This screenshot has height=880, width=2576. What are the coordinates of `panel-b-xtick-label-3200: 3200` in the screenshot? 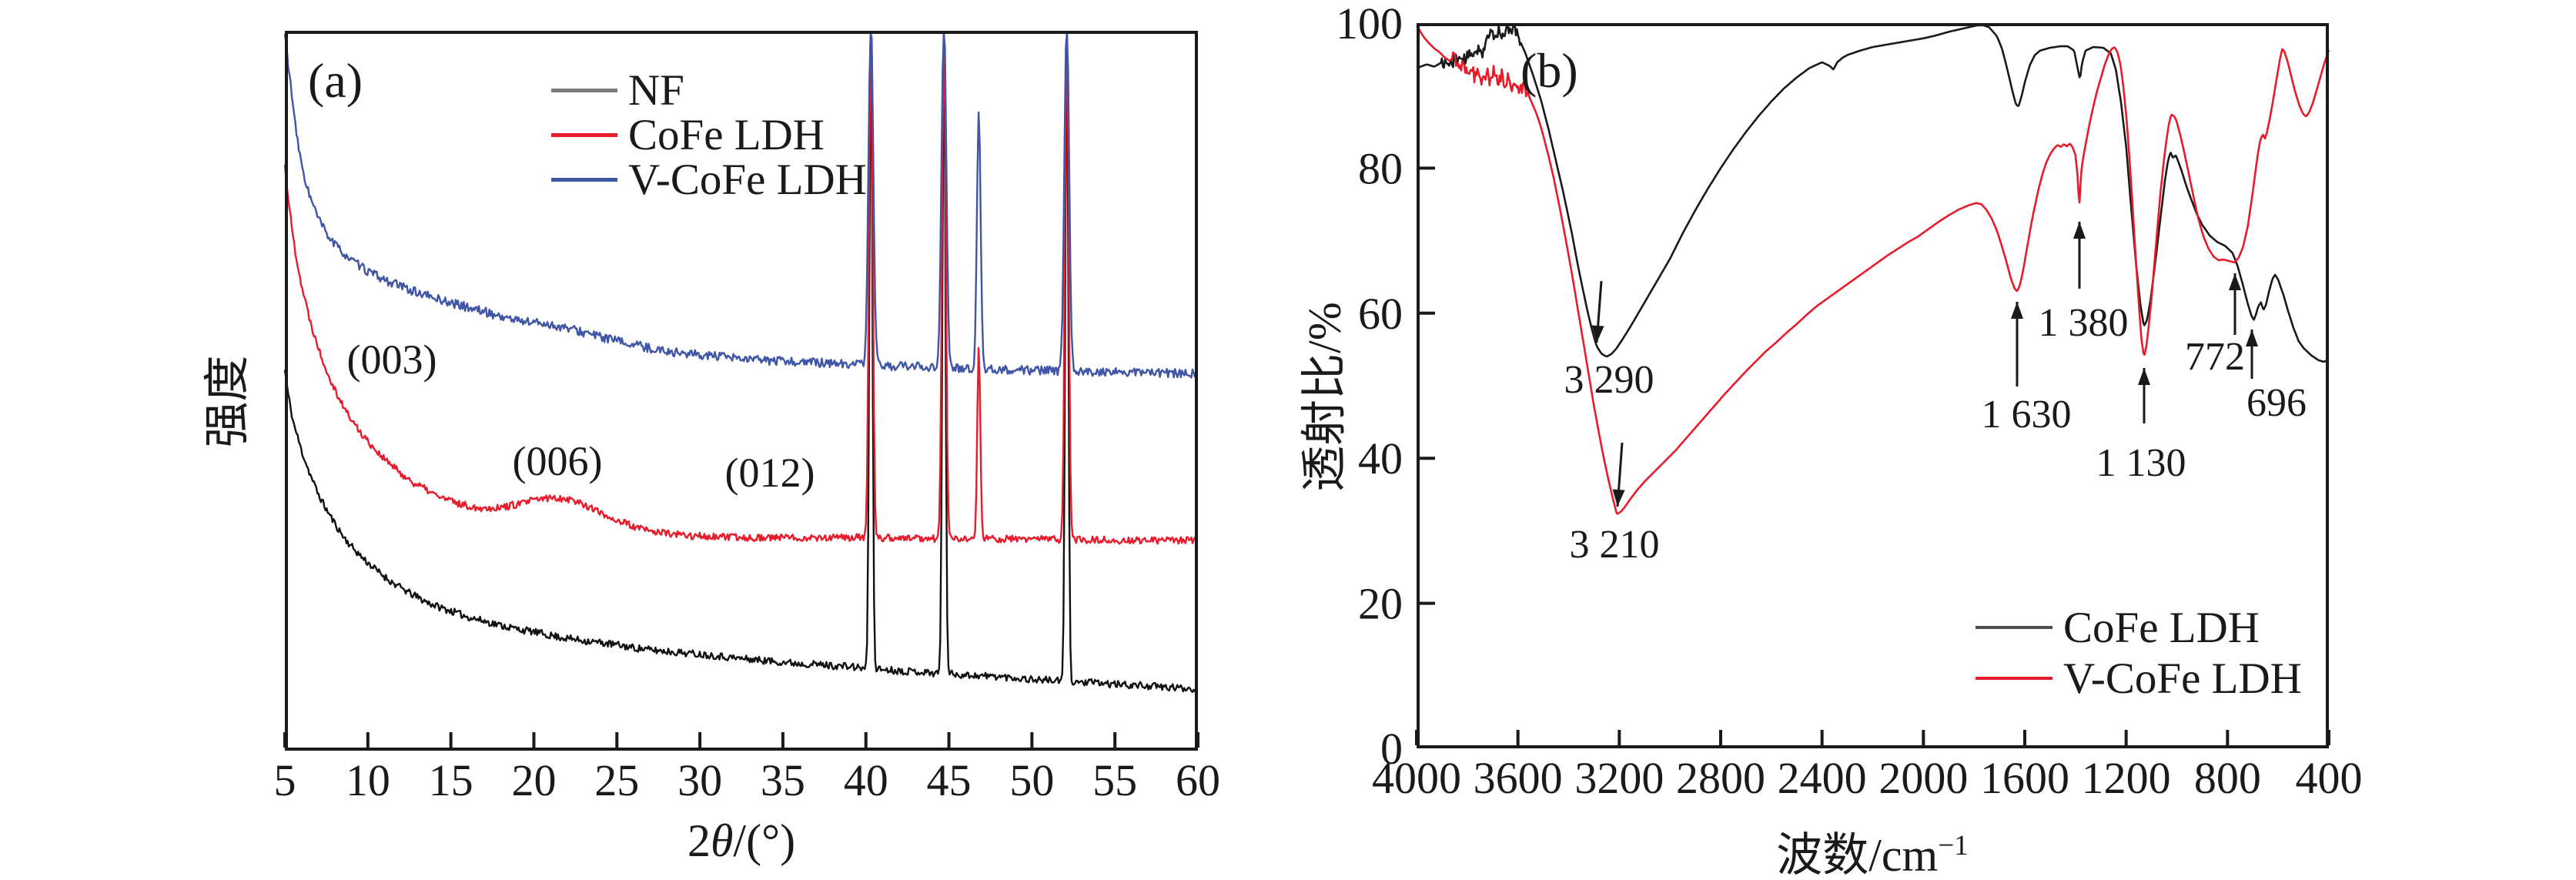 It's located at (1619, 778).